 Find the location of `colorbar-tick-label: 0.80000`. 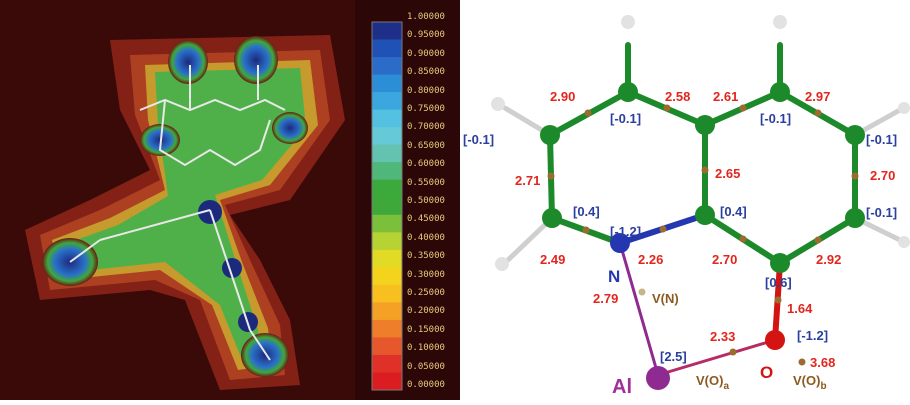

colorbar-tick-label: 0.80000 is located at coordinates (426, 91).